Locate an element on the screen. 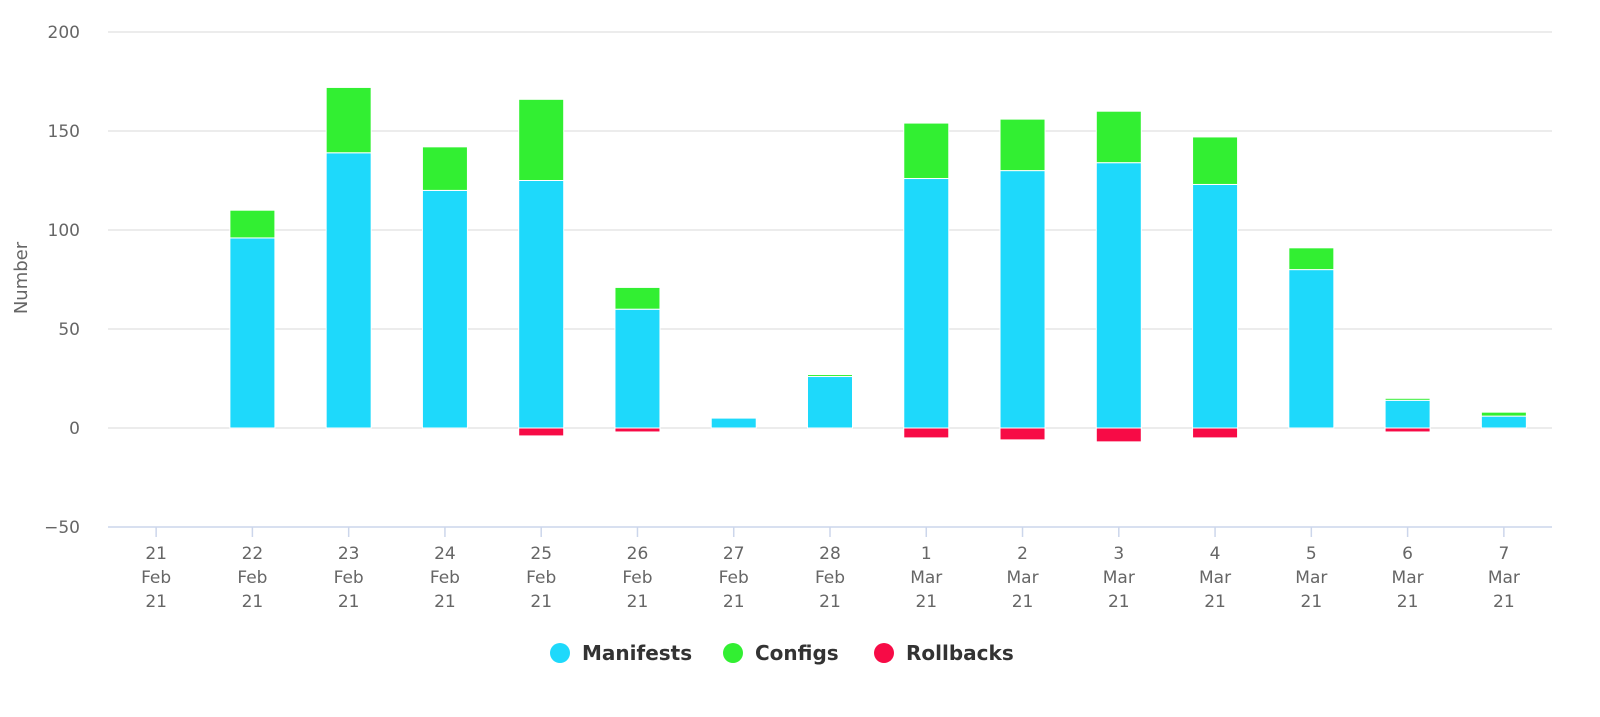 Image resolution: width=1600 pixels, height=717 pixels. y-tick-label: 150 is located at coordinates (64, 132).